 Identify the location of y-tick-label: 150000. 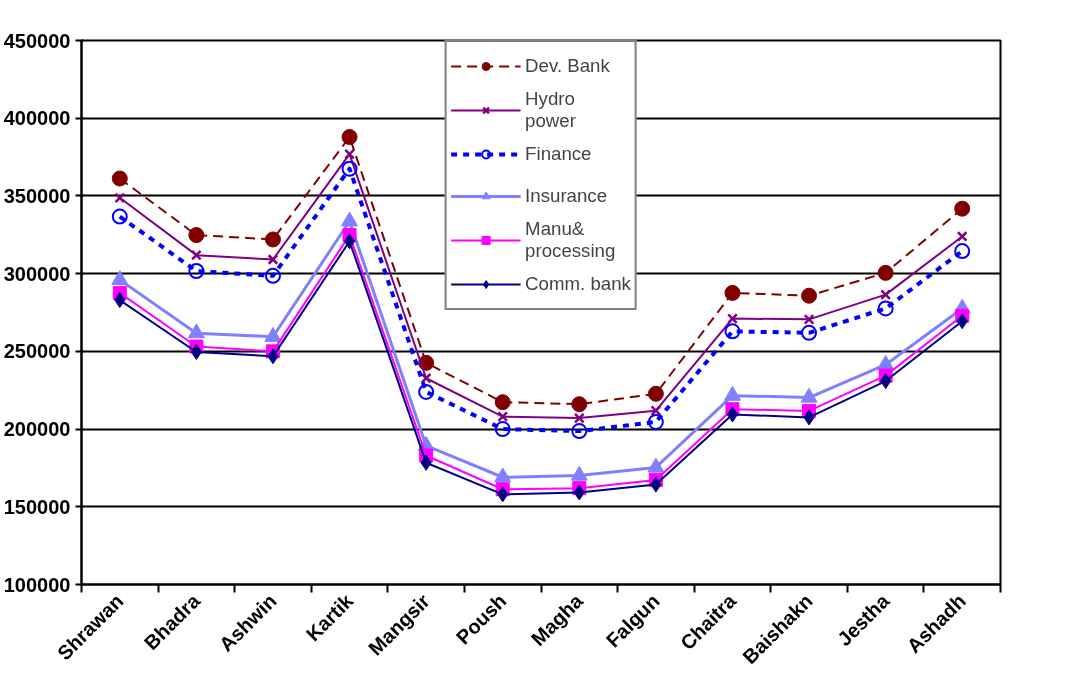
(37, 506).